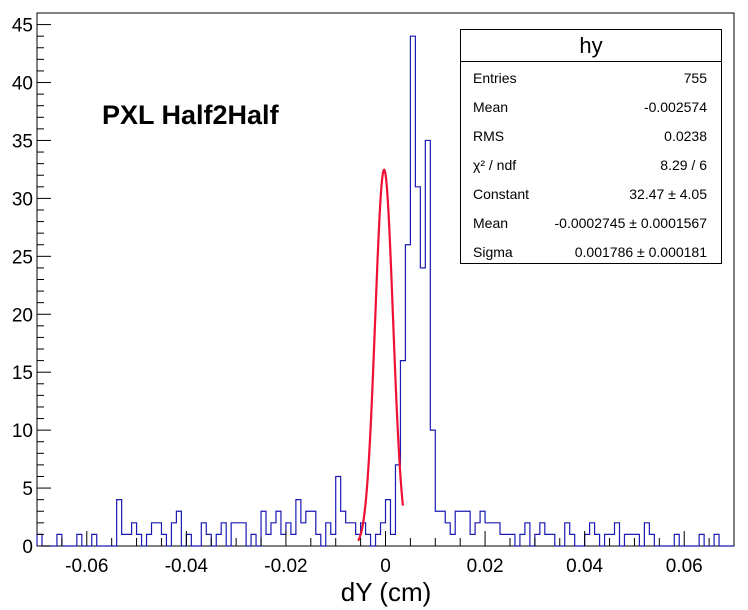 Image resolution: width=748 pixels, height=610 pixels. I want to click on x-tick-label: 0.02, so click(485, 566).